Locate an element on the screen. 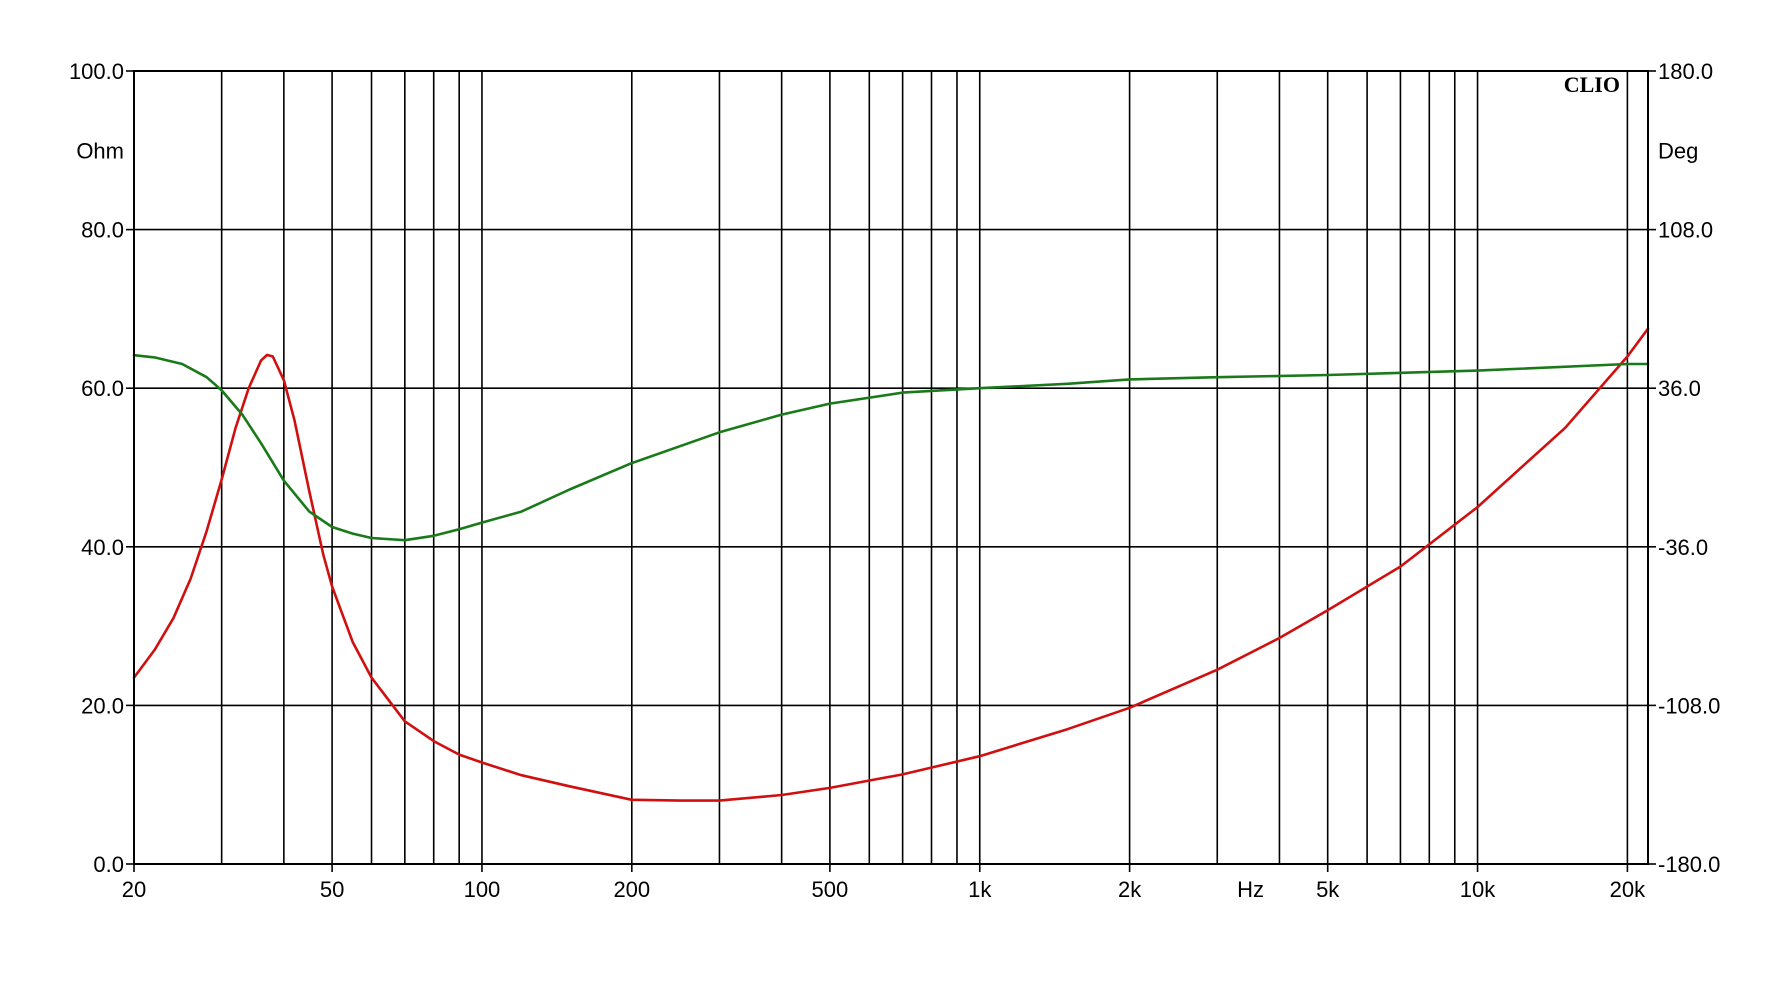 The width and height of the screenshot is (1772, 1001). x-axis-tick-label: 100 is located at coordinates (482, 889).